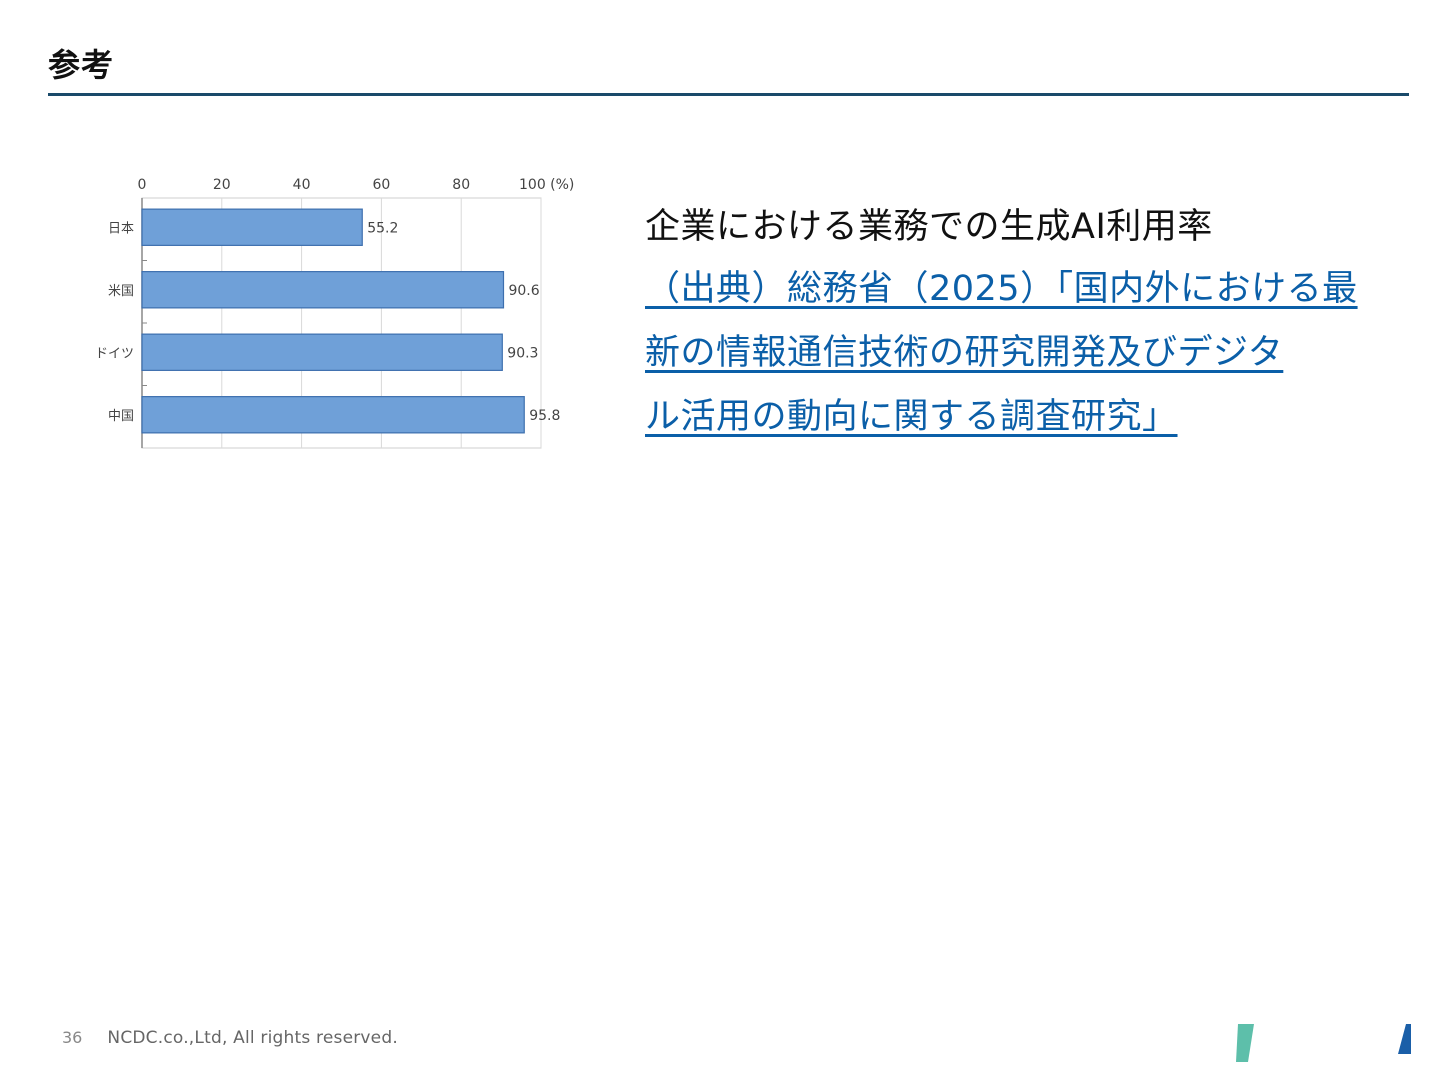 This screenshot has height=1080, width=1440. What do you see at coordinates (121, 416) in the screenshot?
I see `category-label: 中国` at bounding box center [121, 416].